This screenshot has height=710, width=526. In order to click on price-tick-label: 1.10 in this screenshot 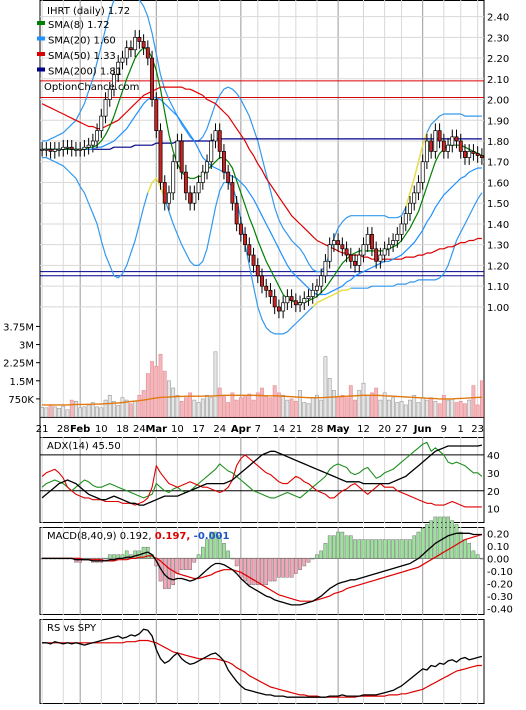, I will do `click(498, 287)`.